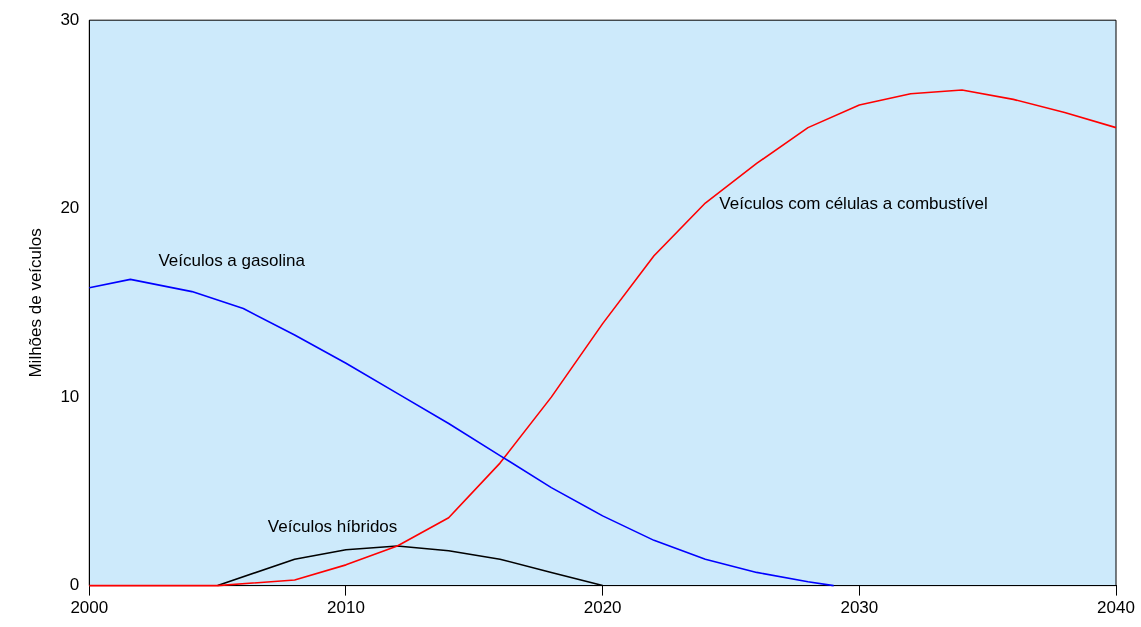 Image resolution: width=1141 pixels, height=627 pixels. Describe the element at coordinates (1116, 608) in the screenshot. I see `x-tick-label: 2040` at that location.